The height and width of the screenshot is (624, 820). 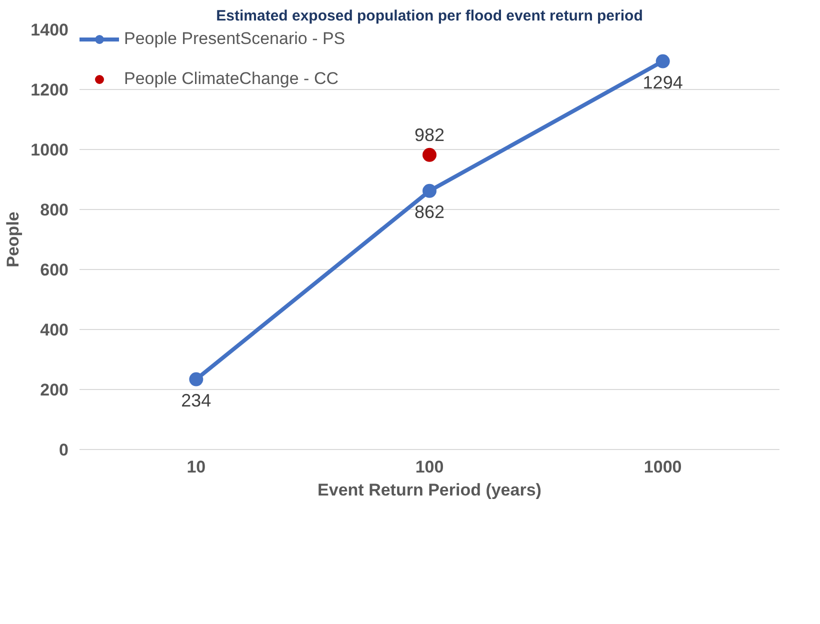 What do you see at coordinates (429, 16) in the screenshot?
I see `chart-title: Estimated exposed population per flood event return period` at bounding box center [429, 16].